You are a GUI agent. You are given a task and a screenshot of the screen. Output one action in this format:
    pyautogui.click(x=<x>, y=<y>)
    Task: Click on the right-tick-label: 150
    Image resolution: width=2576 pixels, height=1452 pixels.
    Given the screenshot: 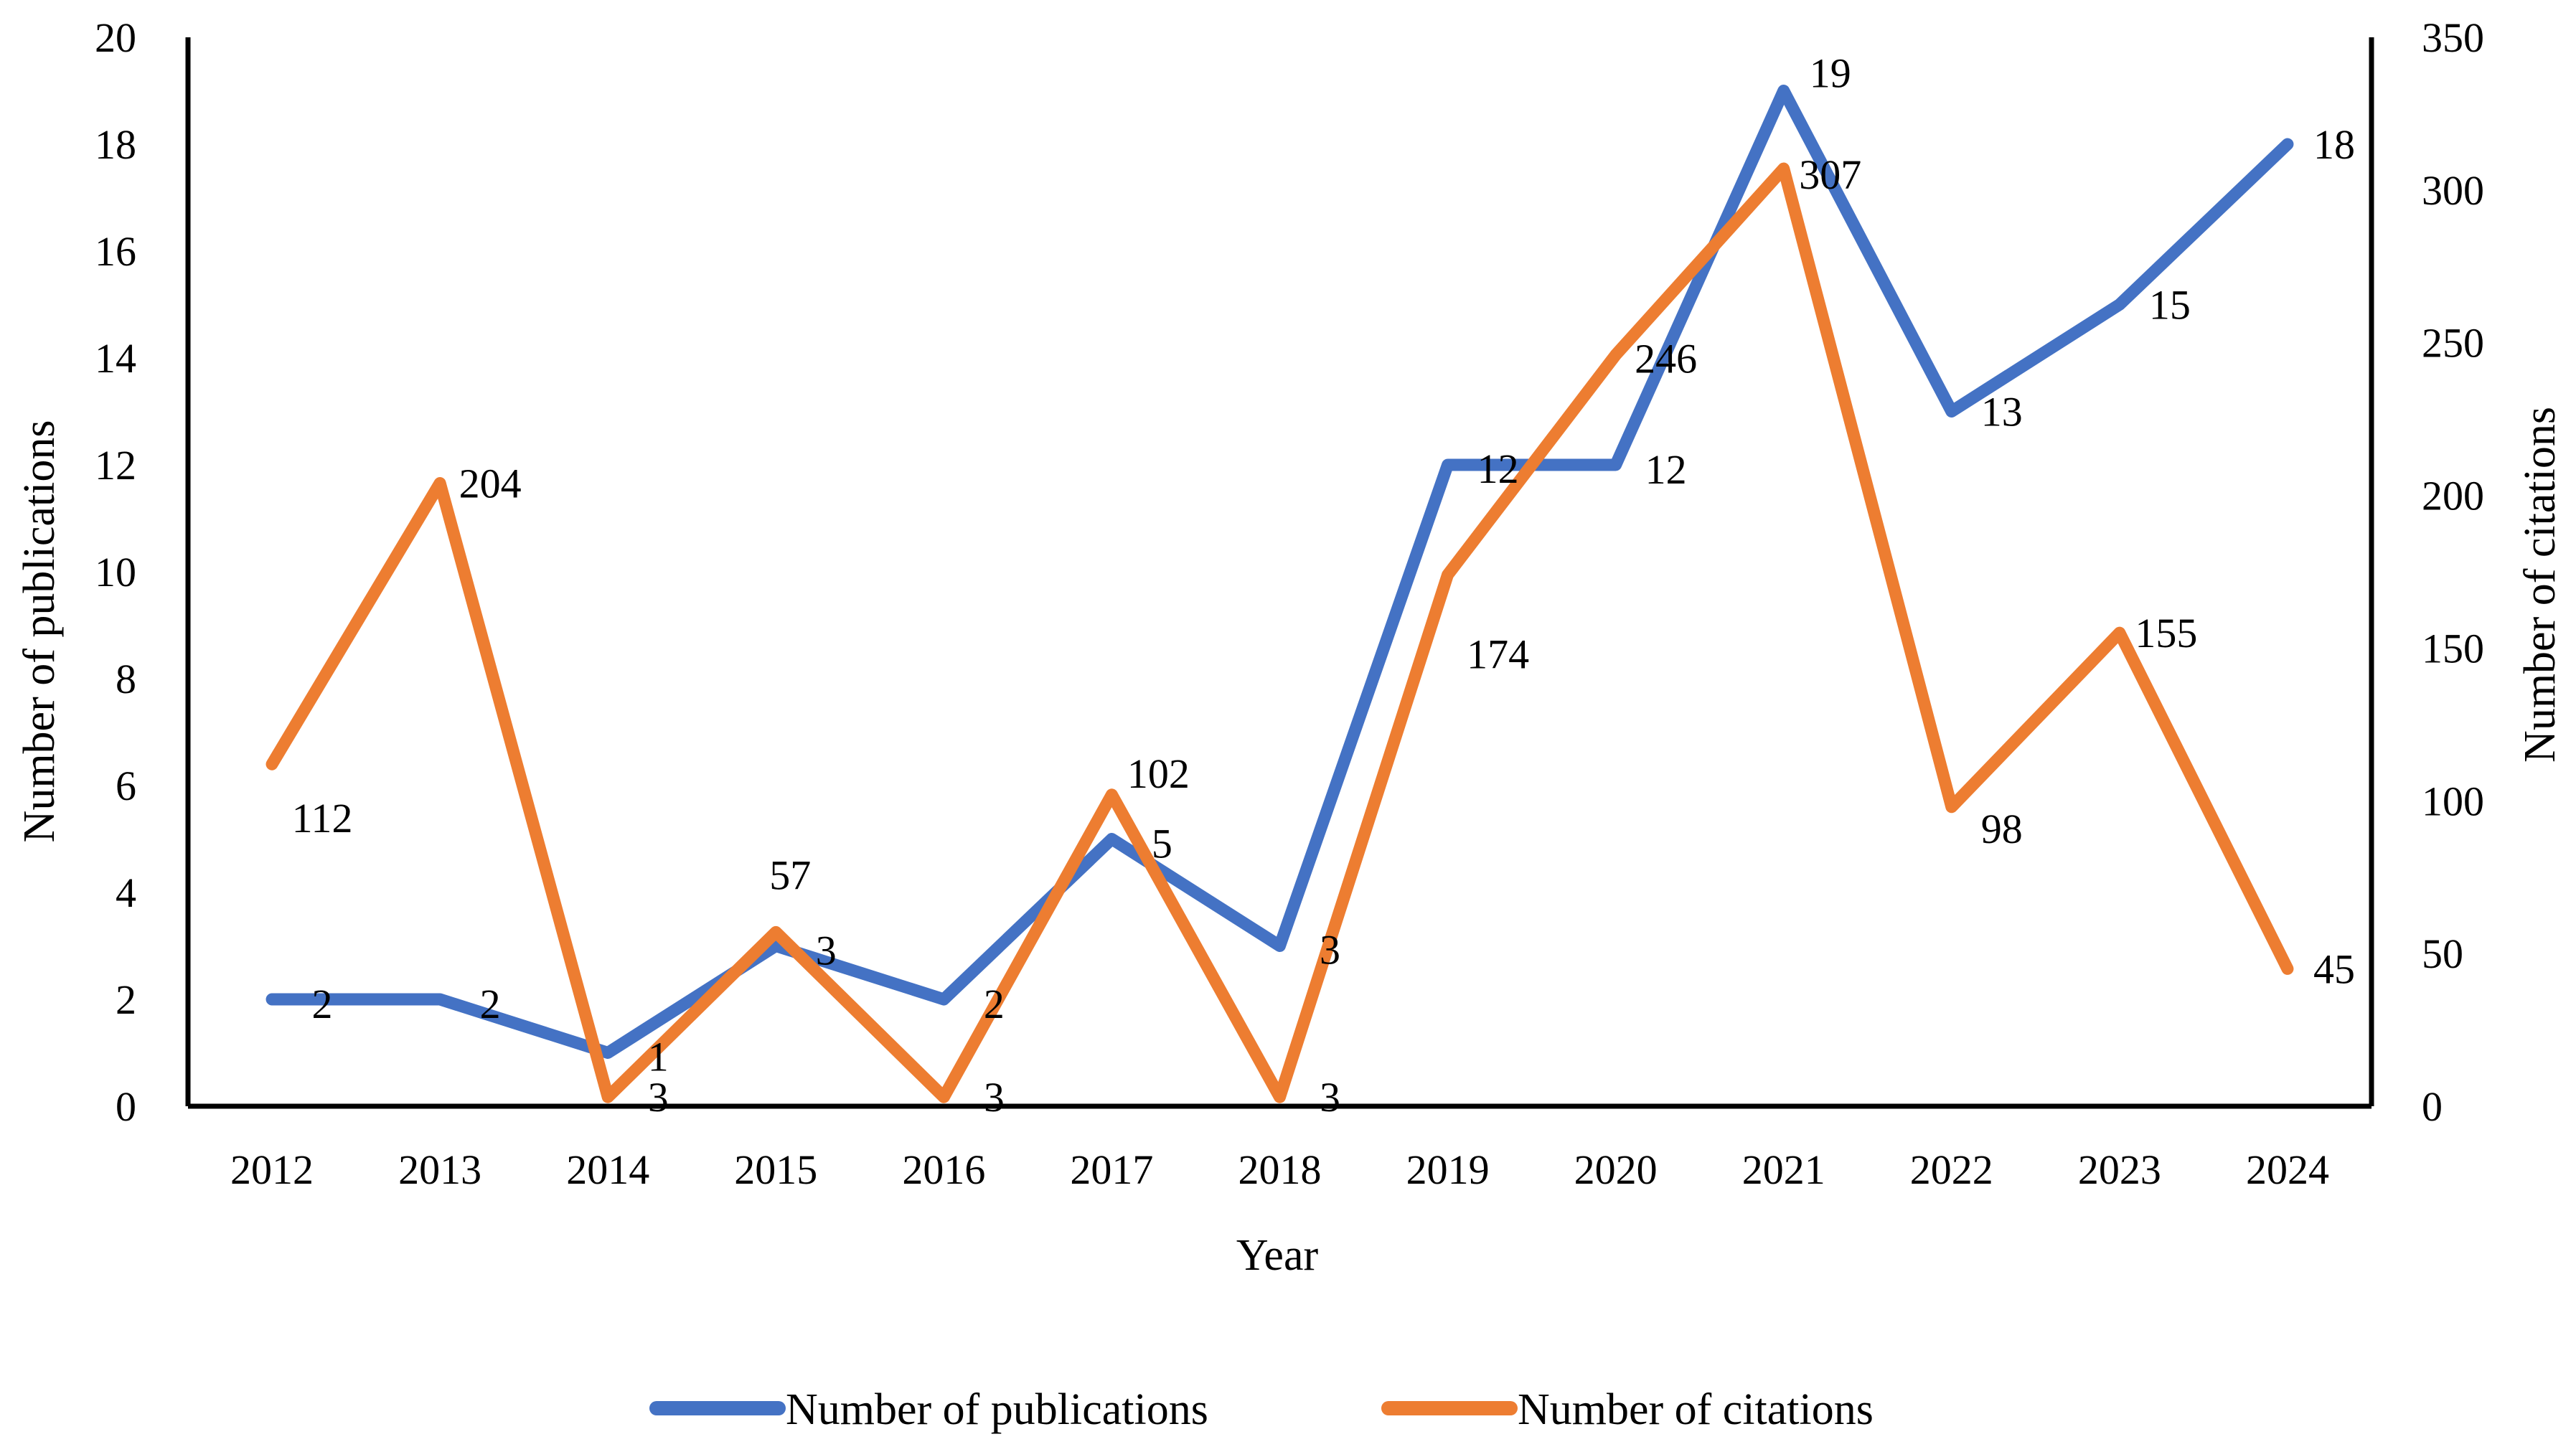 What is the action you would take?
    pyautogui.click(x=2453, y=648)
    